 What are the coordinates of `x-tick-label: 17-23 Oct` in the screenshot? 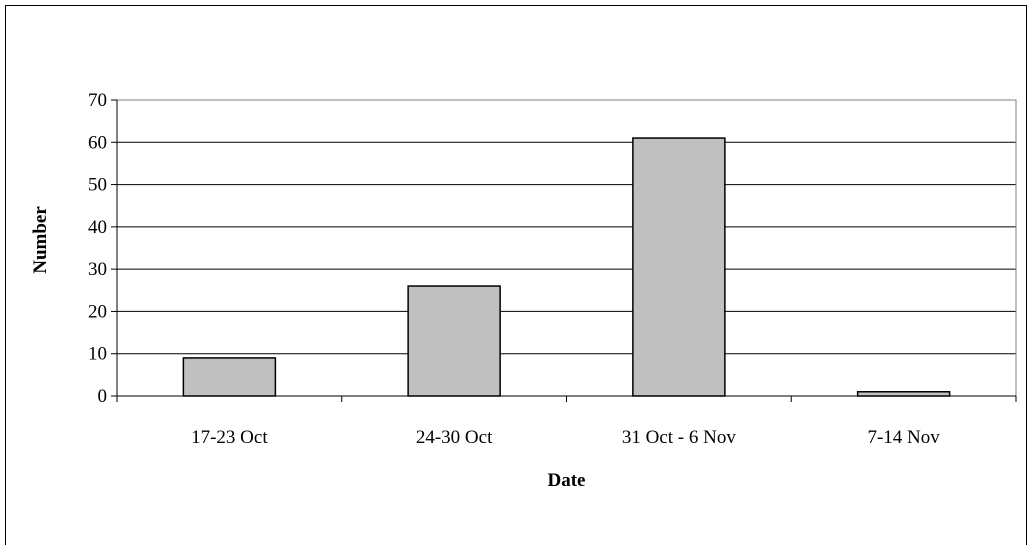 It's located at (229, 437).